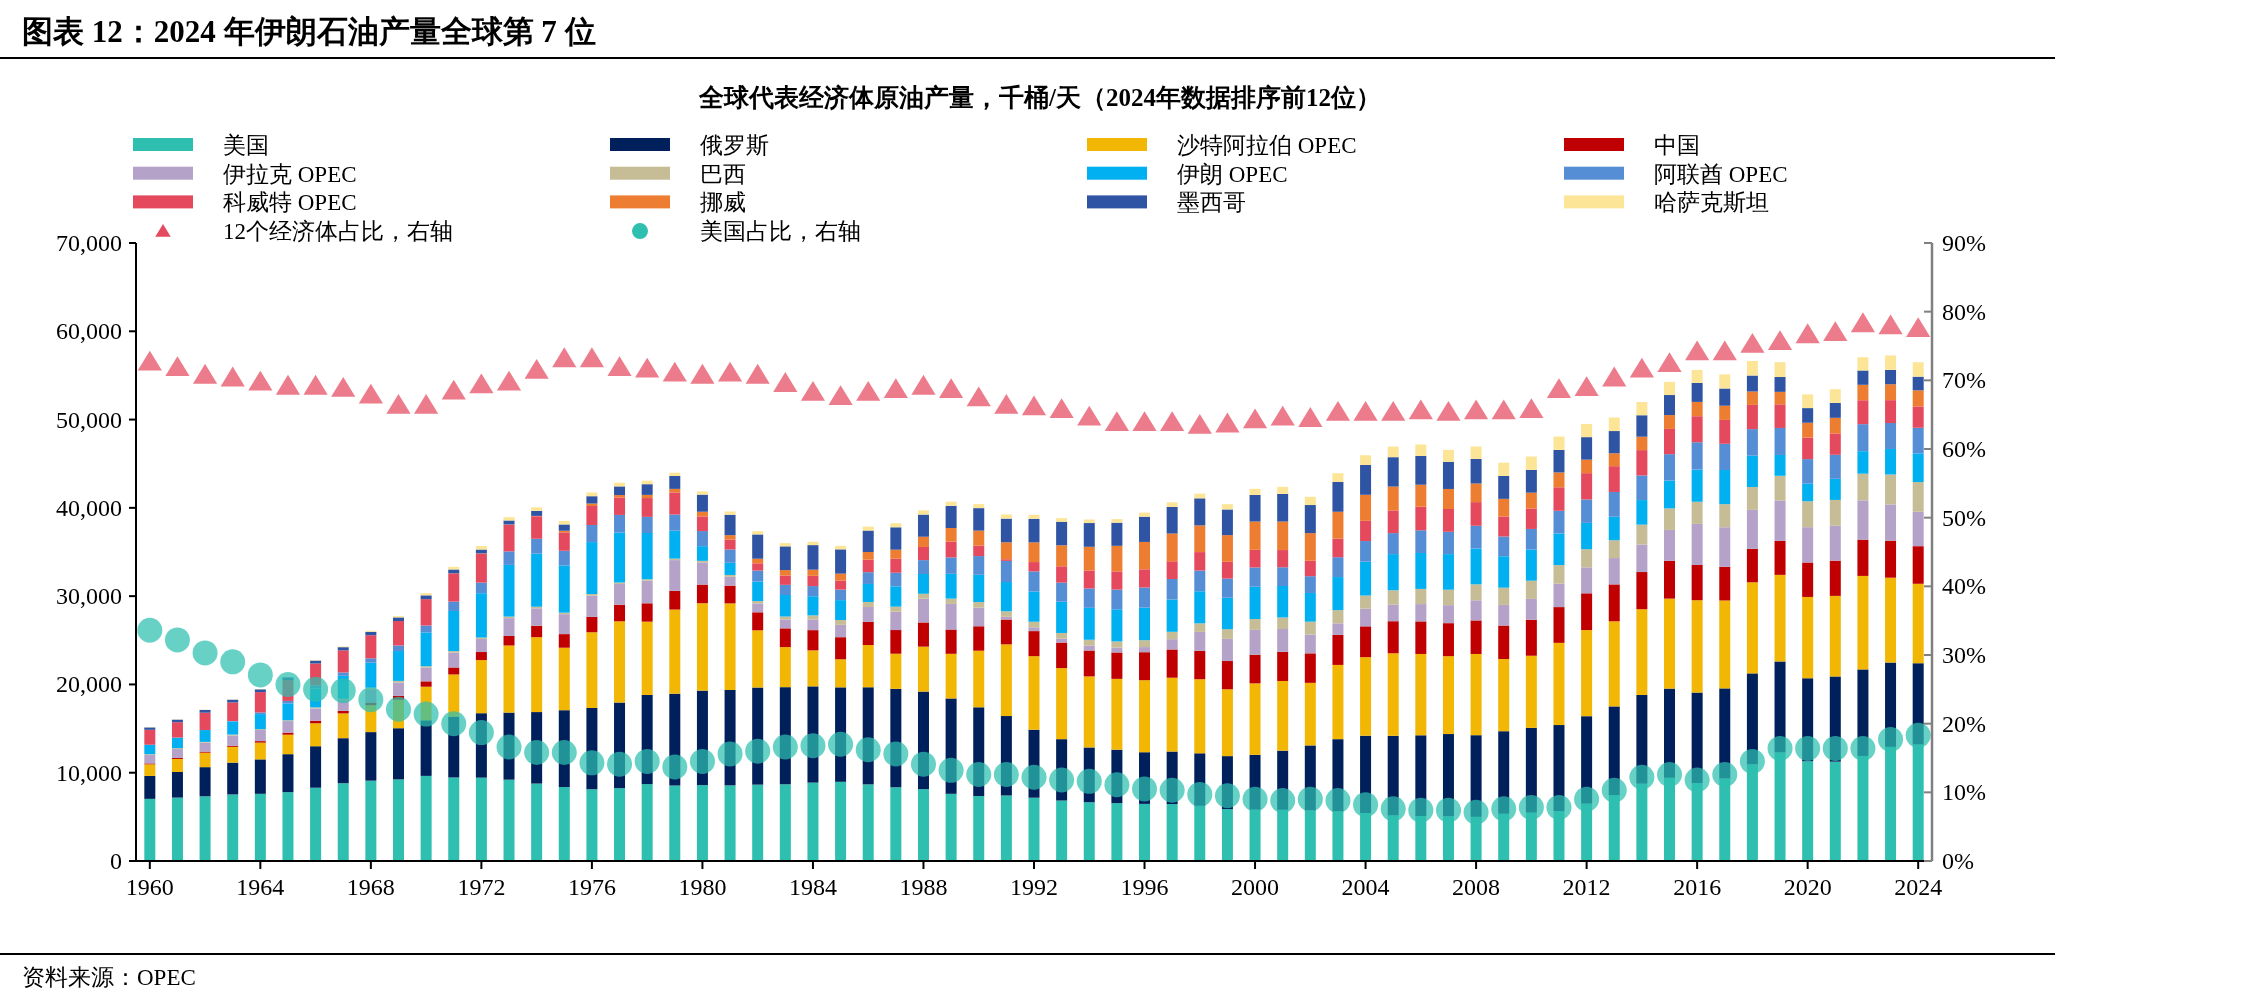  Describe the element at coordinates (923, 887) in the screenshot. I see `x-tick-label: 1988` at that location.